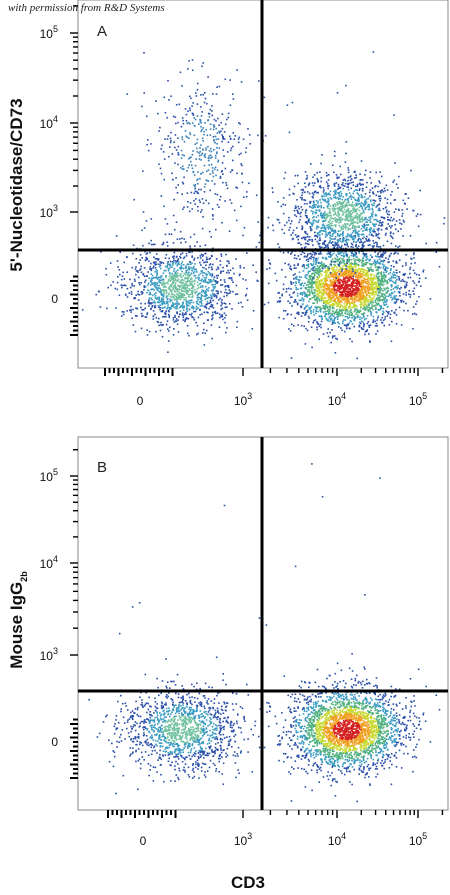 The image size is (450, 895). Describe the element at coordinates (86, 8) in the screenshot. I see `watermark-text: with permission from R&D Systems` at that location.